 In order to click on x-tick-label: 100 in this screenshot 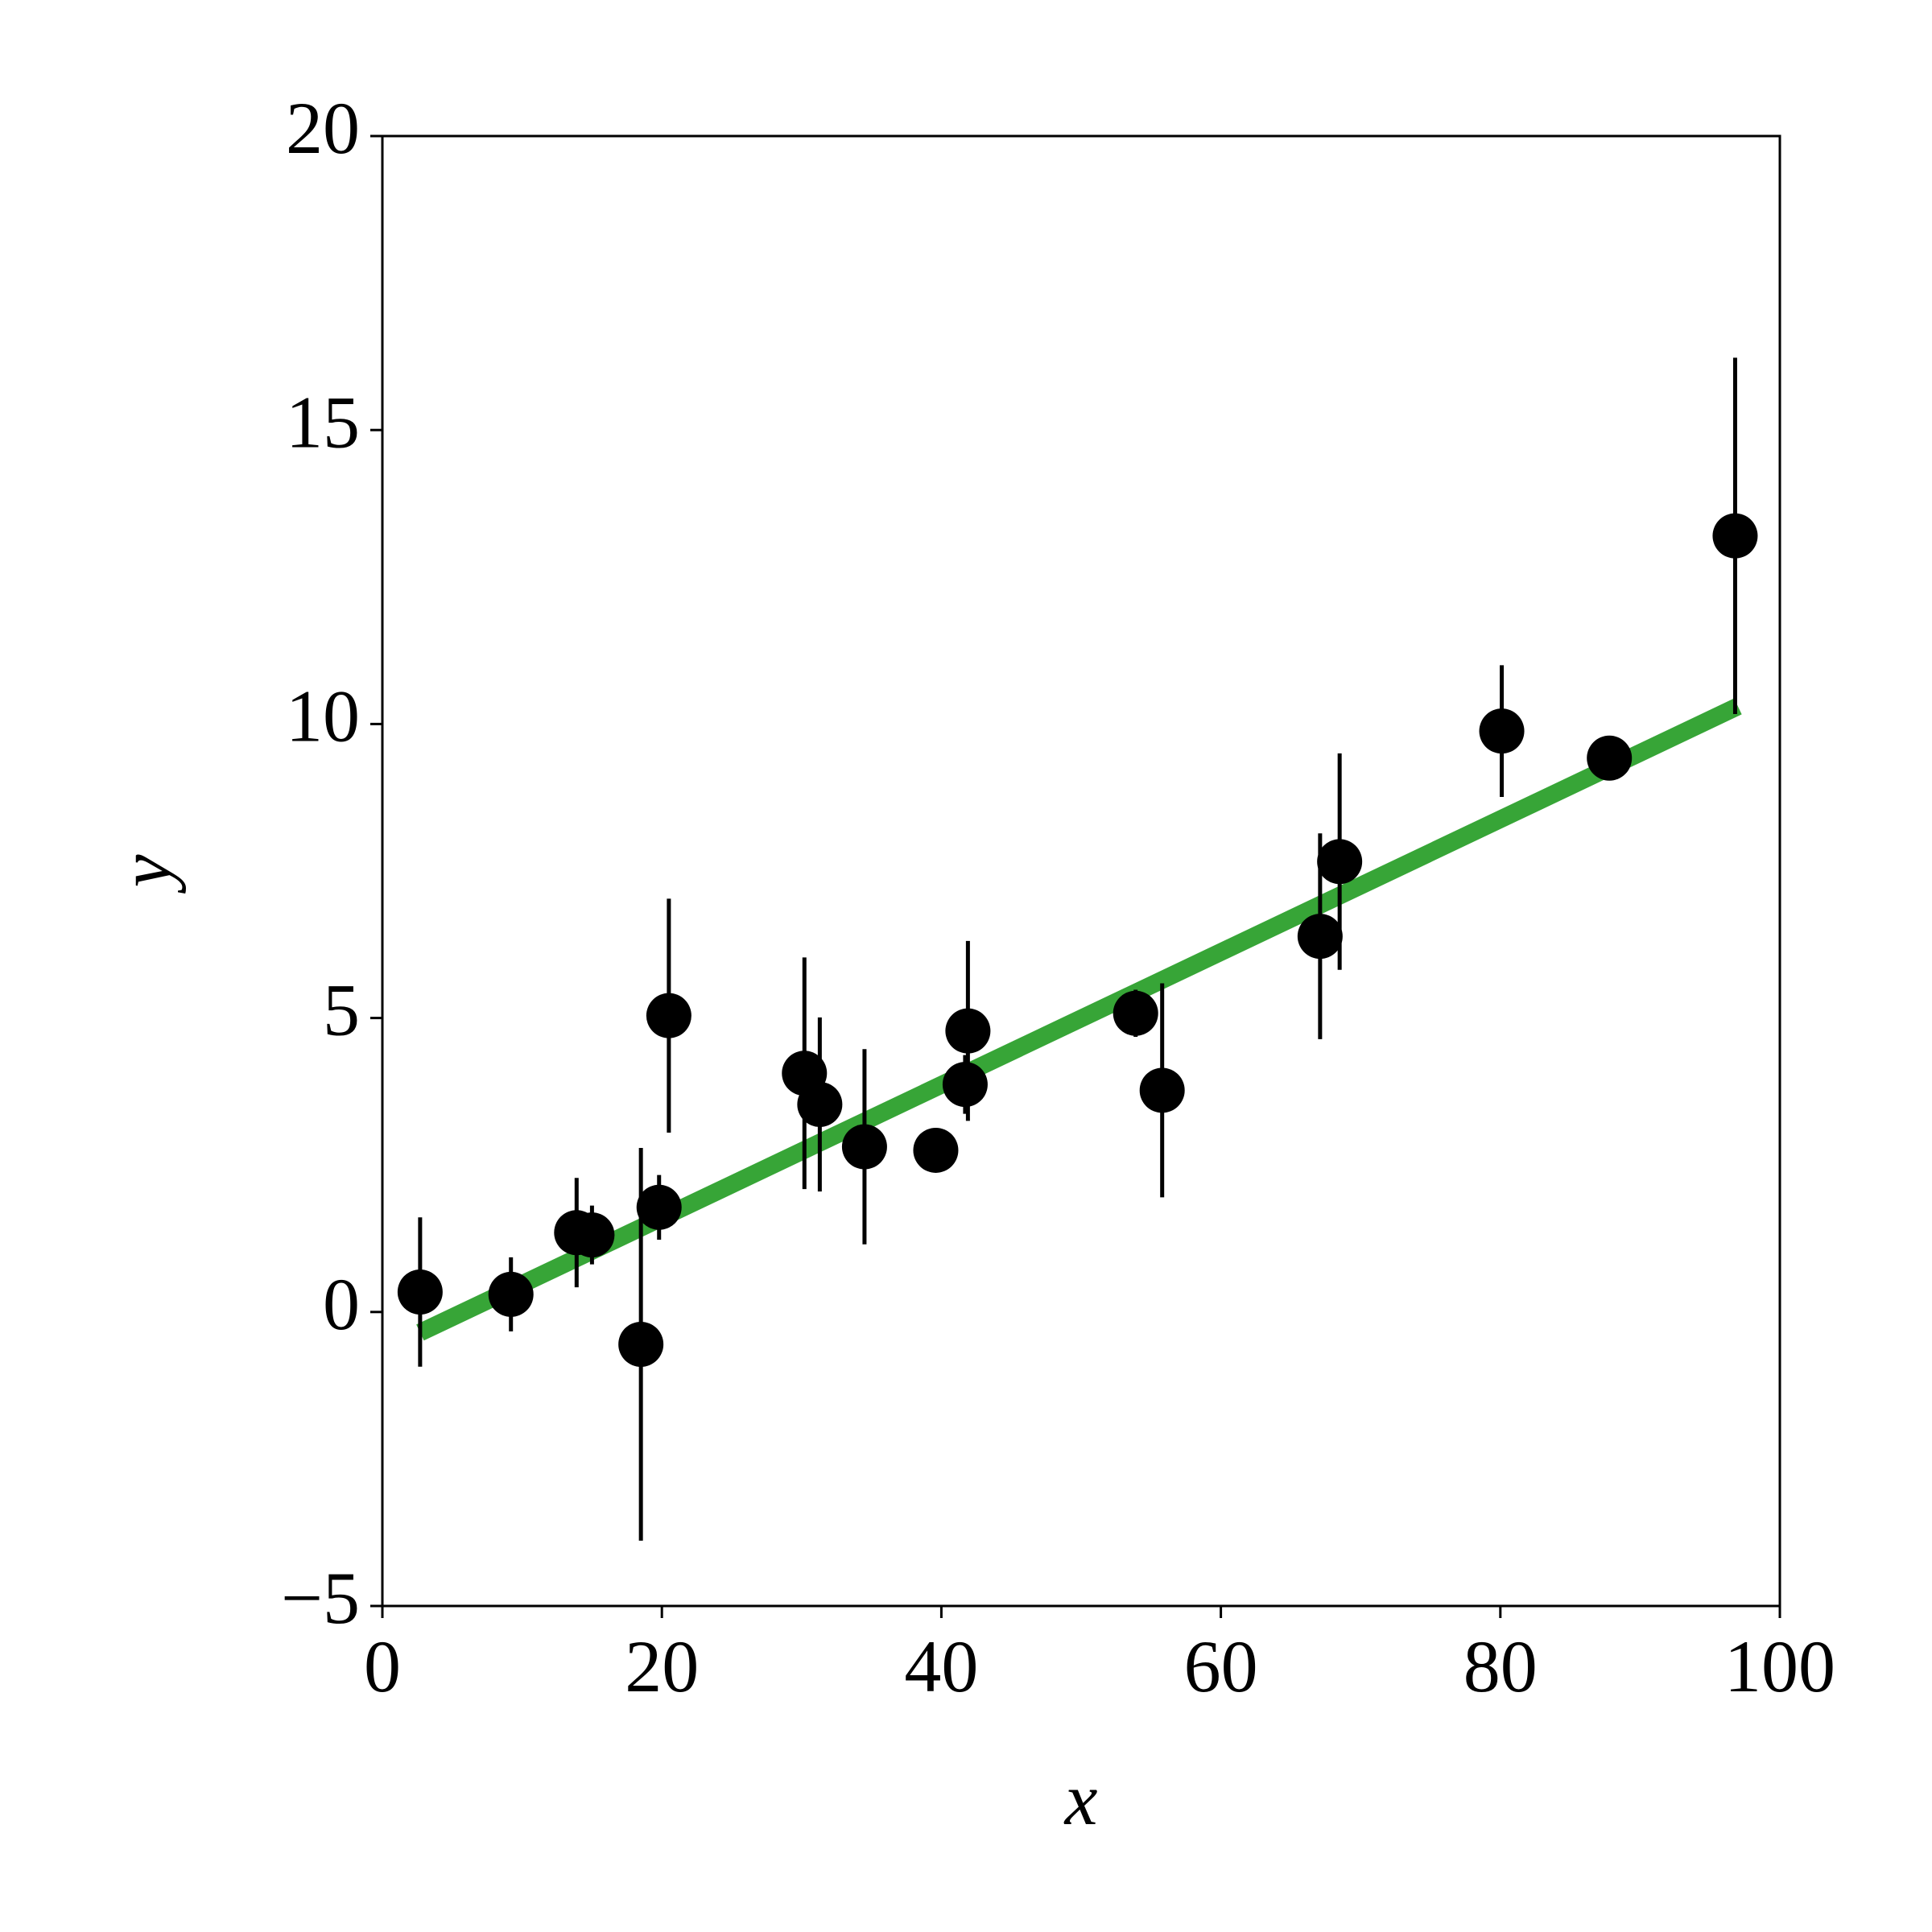, I will do `click(1779, 1666)`.